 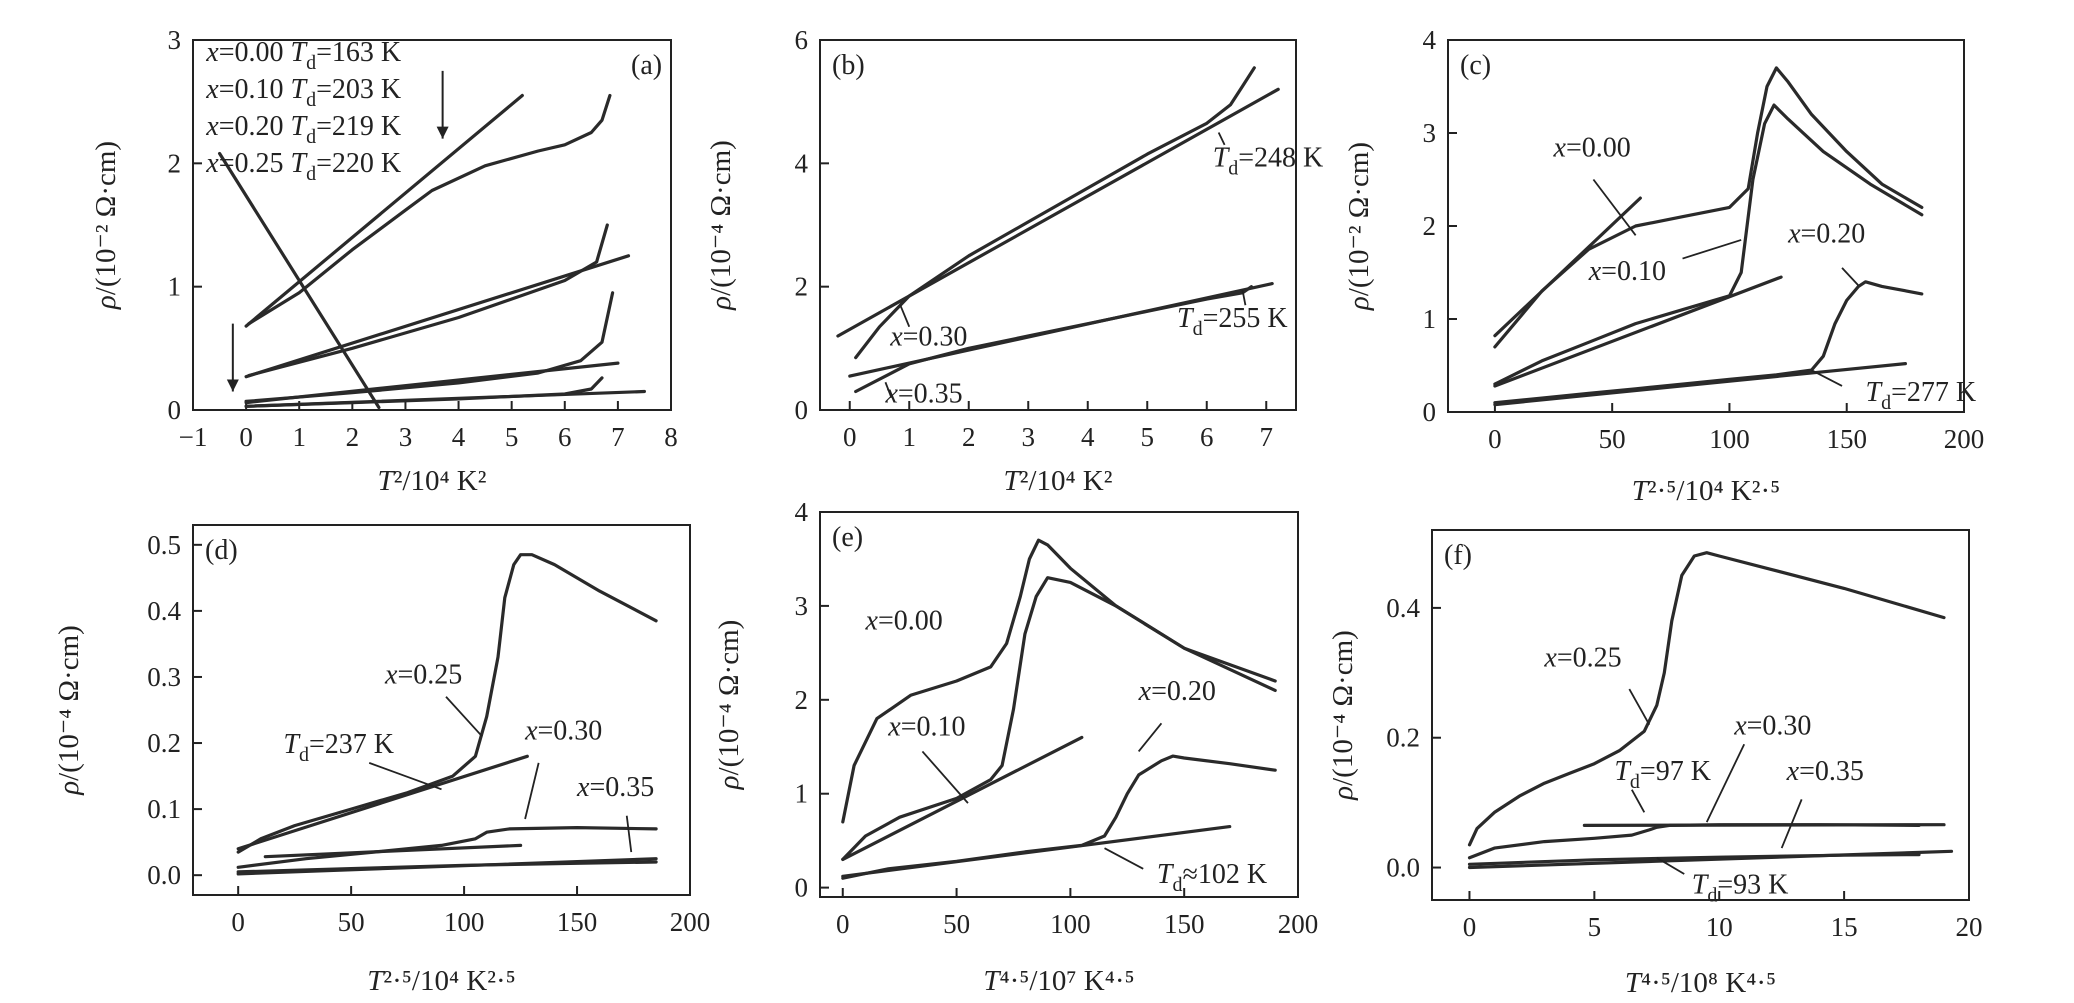 I want to click on annotation-label: Td=277 K, so click(x=1920, y=395).